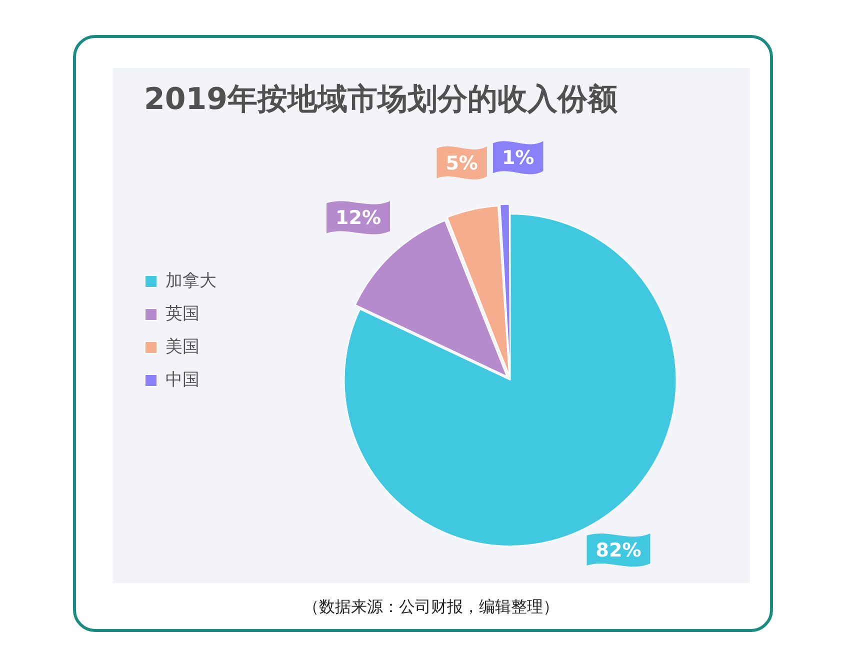 This screenshot has width=847, height=652. I want to click on legend-label: 加拿大, so click(191, 280).